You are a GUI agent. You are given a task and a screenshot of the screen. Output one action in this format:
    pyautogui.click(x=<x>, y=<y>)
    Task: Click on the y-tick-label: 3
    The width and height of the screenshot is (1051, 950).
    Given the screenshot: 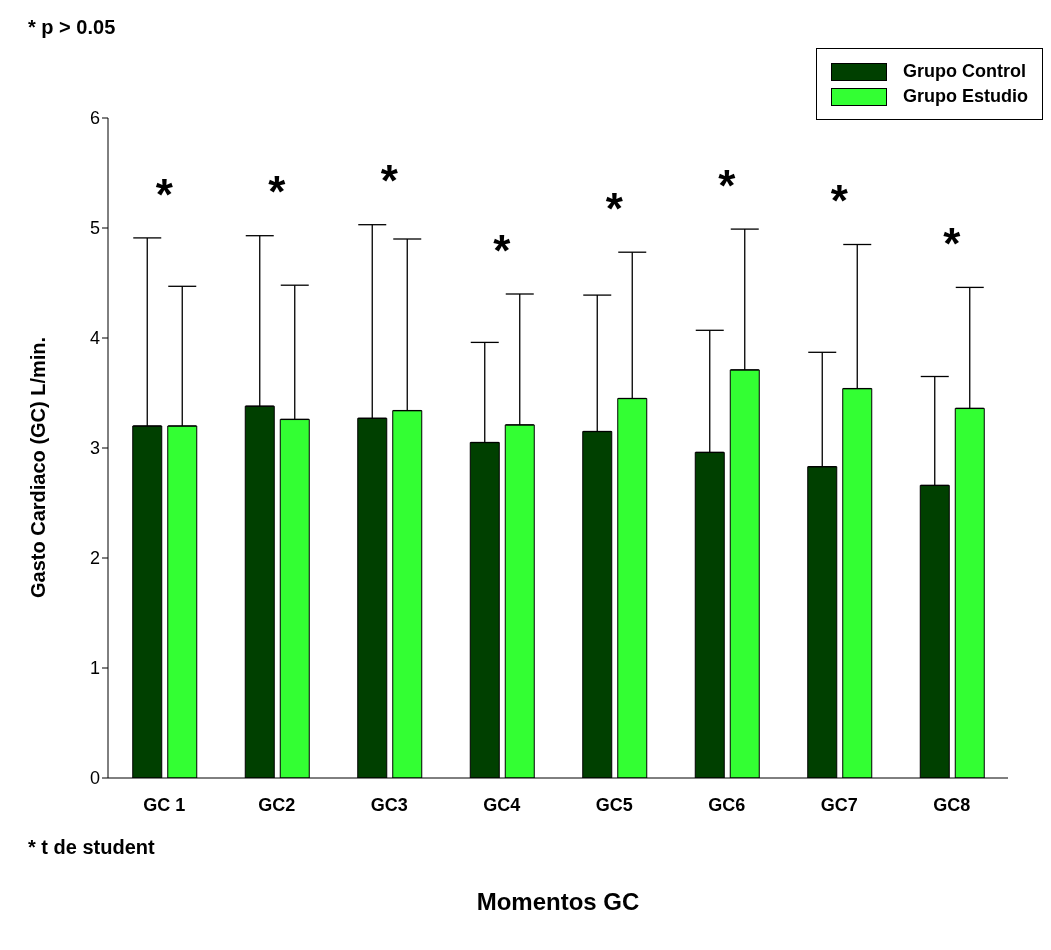 What is the action you would take?
    pyautogui.click(x=94, y=448)
    